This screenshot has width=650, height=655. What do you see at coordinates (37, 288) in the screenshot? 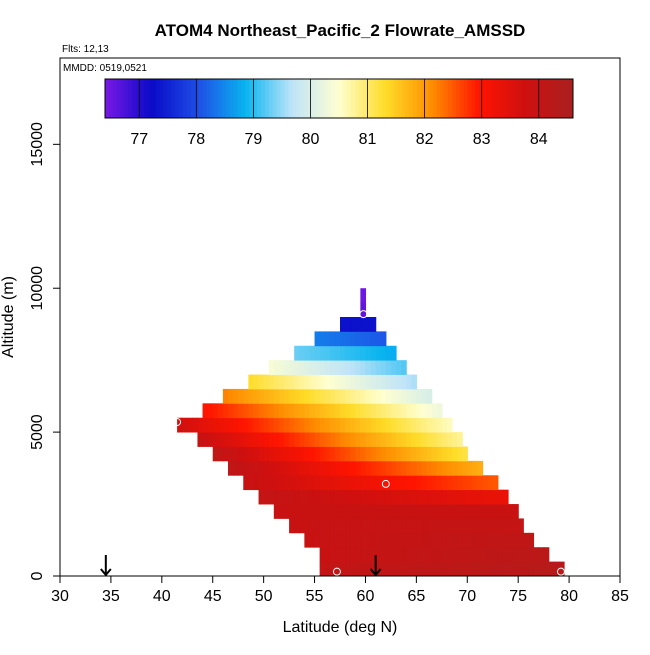
I see `y-tick-label: 10000` at bounding box center [37, 288].